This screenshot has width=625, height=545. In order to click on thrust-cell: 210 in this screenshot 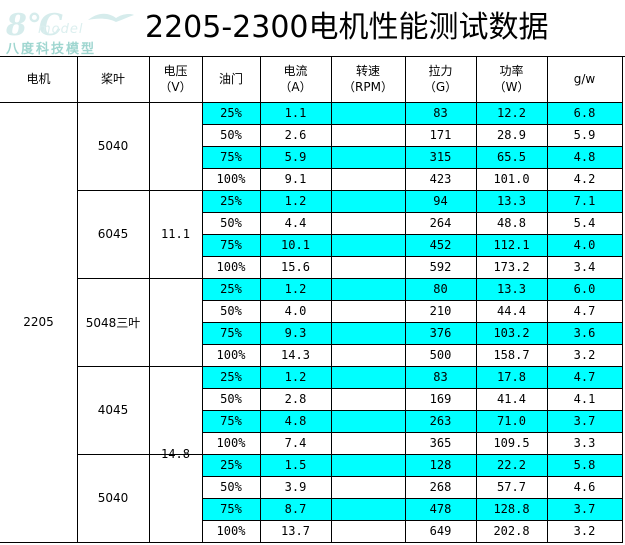, I will do `click(440, 311)`.